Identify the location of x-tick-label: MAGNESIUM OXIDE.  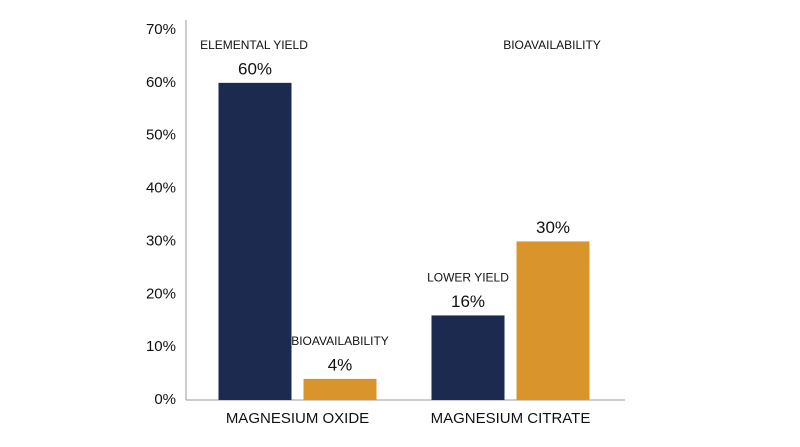
(297, 418).